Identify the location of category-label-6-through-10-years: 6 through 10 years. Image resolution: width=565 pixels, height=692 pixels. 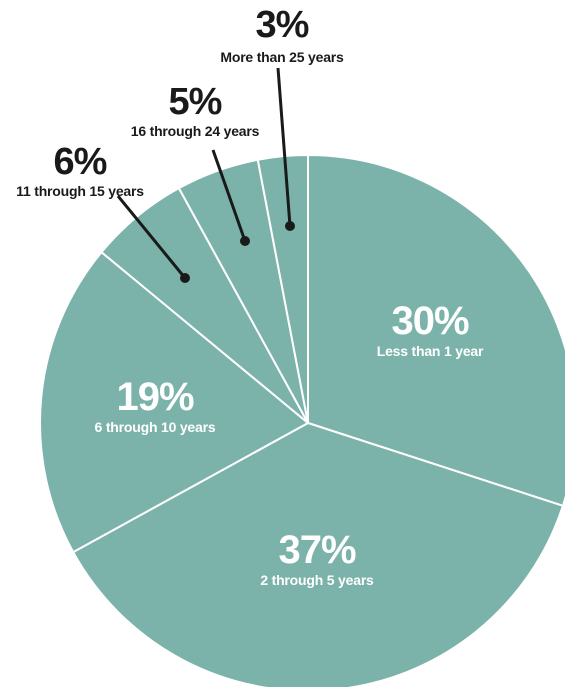
(155, 427).